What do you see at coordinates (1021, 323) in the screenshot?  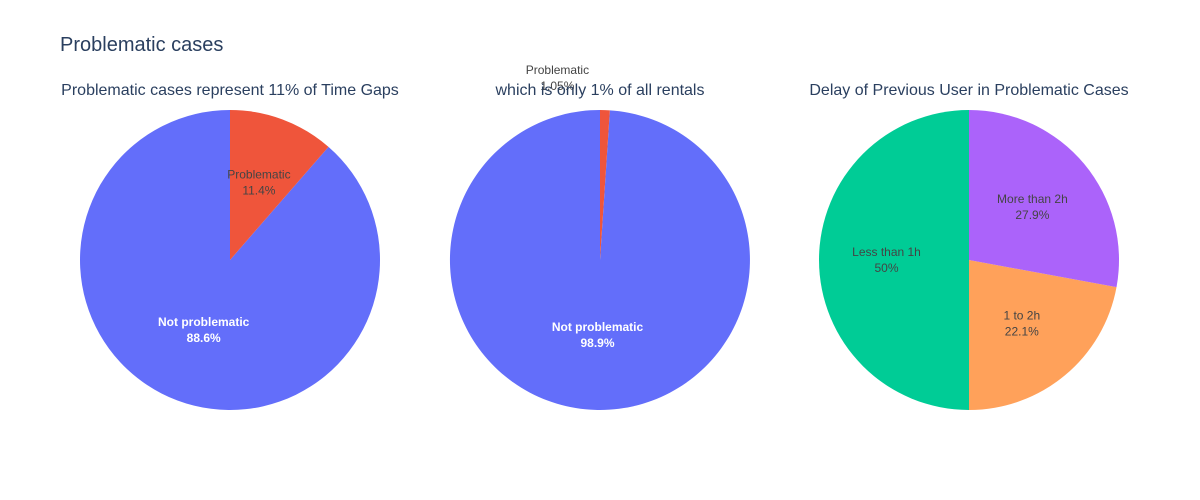 I see `pie-3-label-1-to-2h: 1 to 2h 22.1%` at bounding box center [1021, 323].